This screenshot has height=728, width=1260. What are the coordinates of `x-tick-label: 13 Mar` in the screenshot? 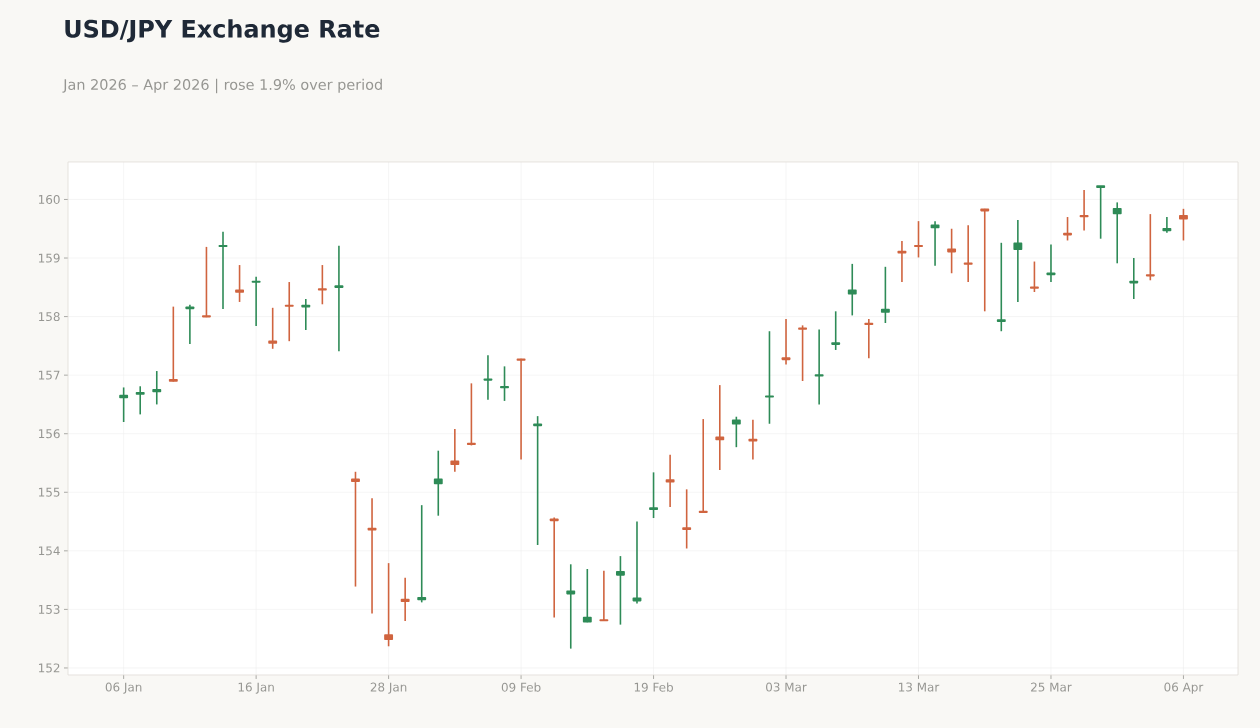 It's located at (919, 687).